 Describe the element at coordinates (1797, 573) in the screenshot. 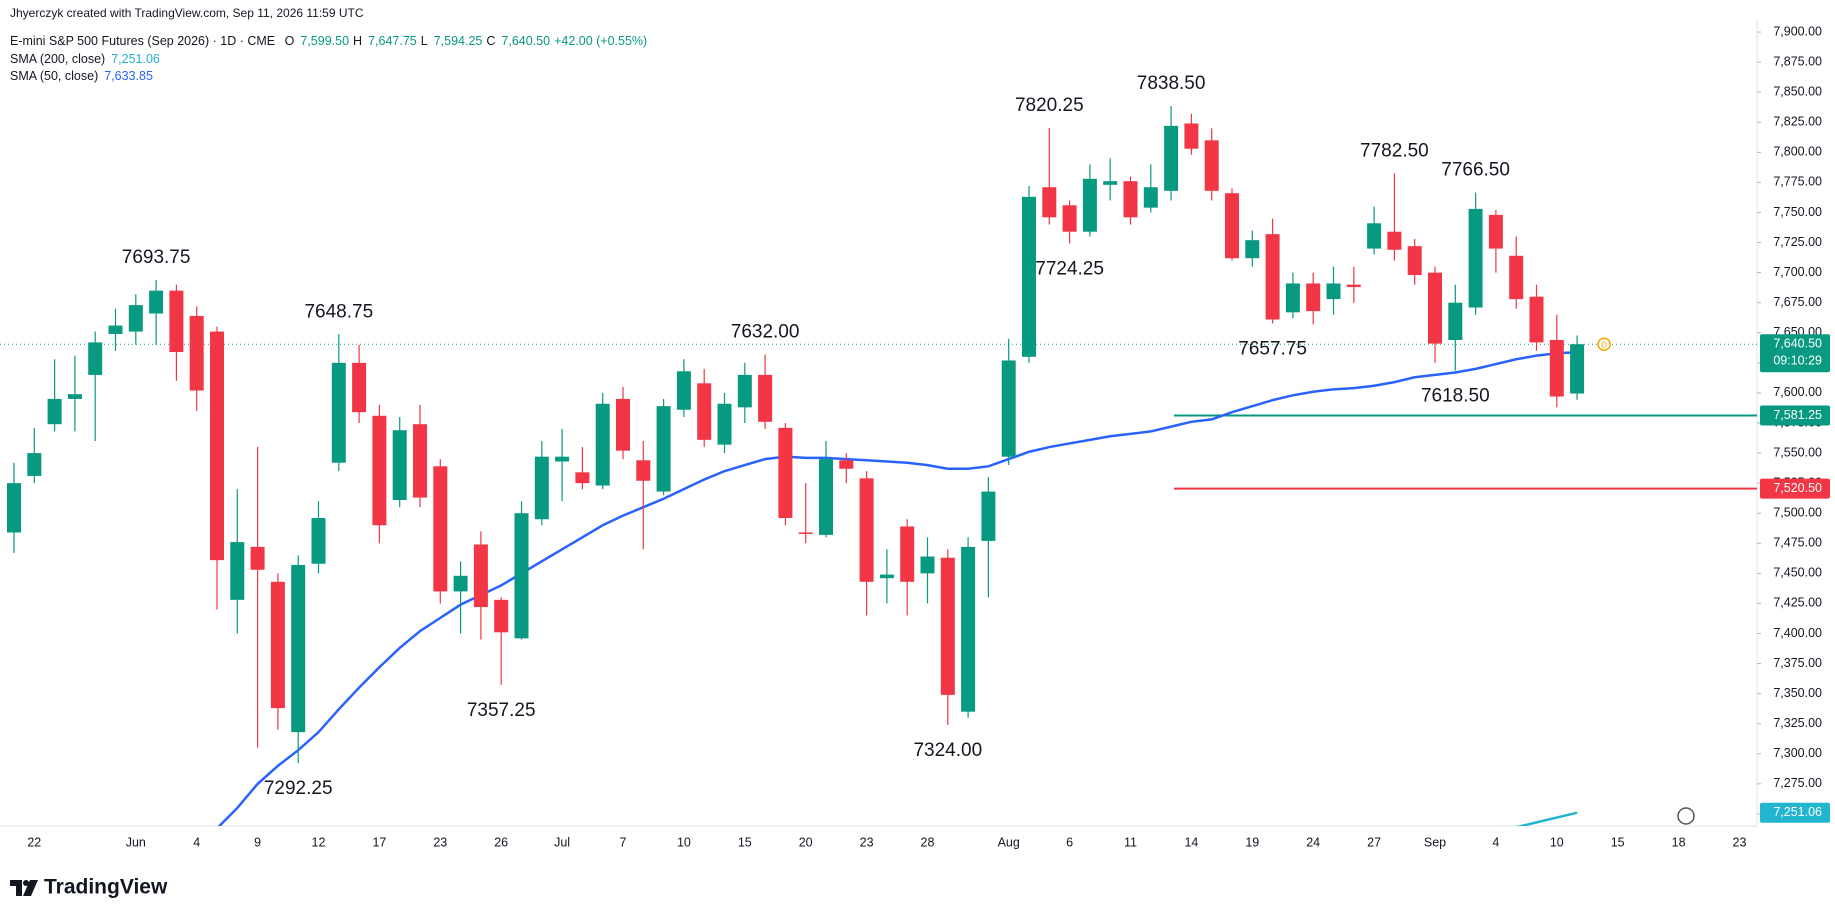

I see `y-tick-label: 7,450.00` at that location.